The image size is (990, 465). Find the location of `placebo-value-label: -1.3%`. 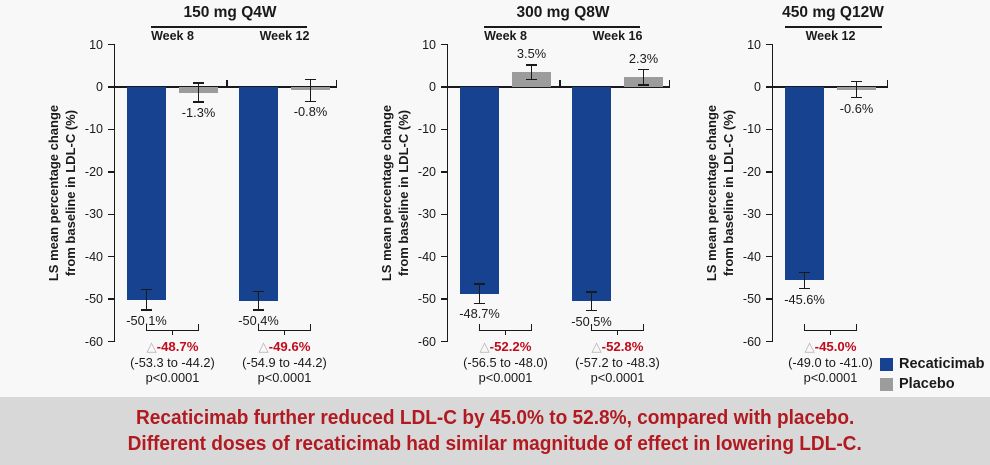

placebo-value-label: -1.3% is located at coordinates (198, 112).